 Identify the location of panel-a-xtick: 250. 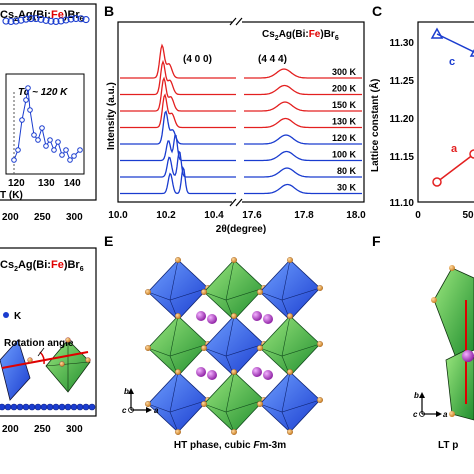
(42, 217).